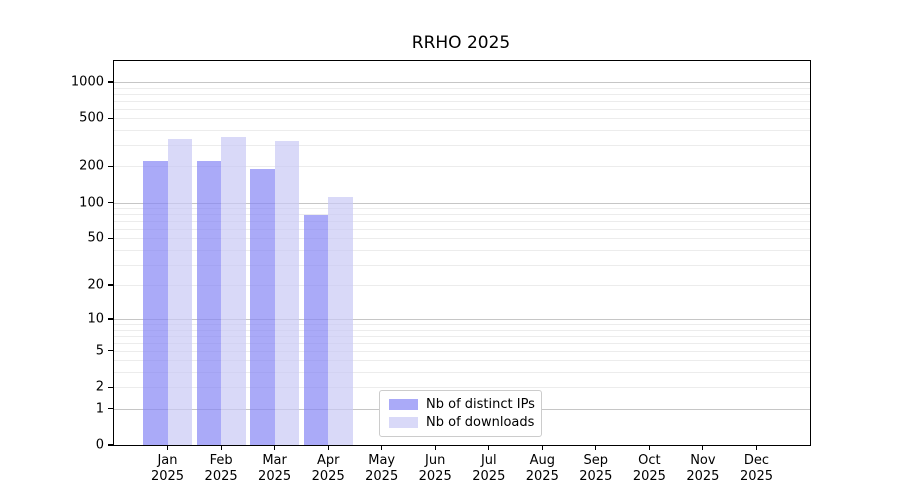 The height and width of the screenshot is (500, 900). What do you see at coordinates (167, 469) in the screenshot?
I see `x-tick-label: Jan 2025` at bounding box center [167, 469].